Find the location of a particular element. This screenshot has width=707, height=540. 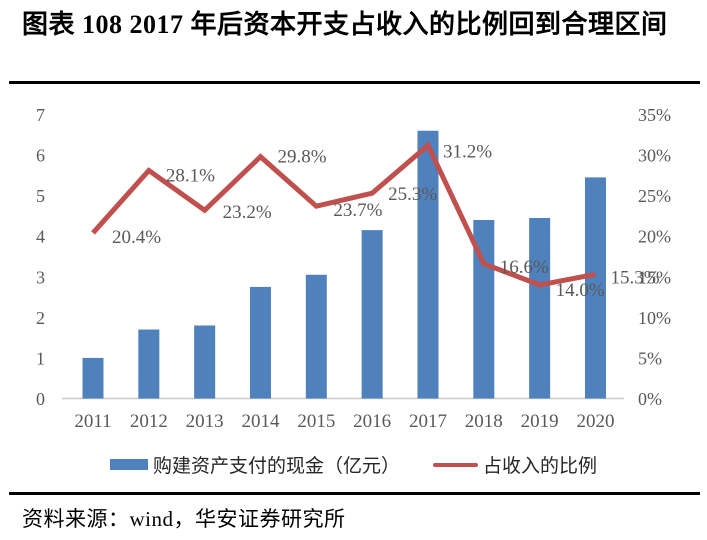

right-axis-tick-35%: 35% is located at coordinates (654, 115).